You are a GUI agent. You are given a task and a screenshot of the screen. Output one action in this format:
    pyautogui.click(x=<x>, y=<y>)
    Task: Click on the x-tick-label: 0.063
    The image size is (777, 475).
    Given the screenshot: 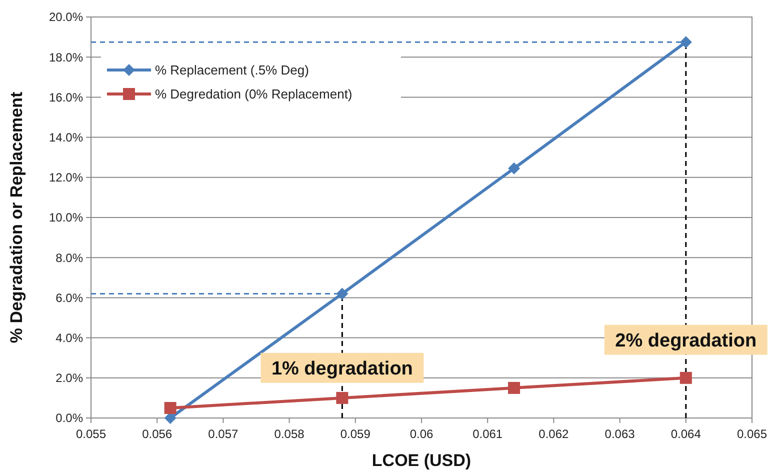 What is the action you would take?
    pyautogui.click(x=620, y=434)
    